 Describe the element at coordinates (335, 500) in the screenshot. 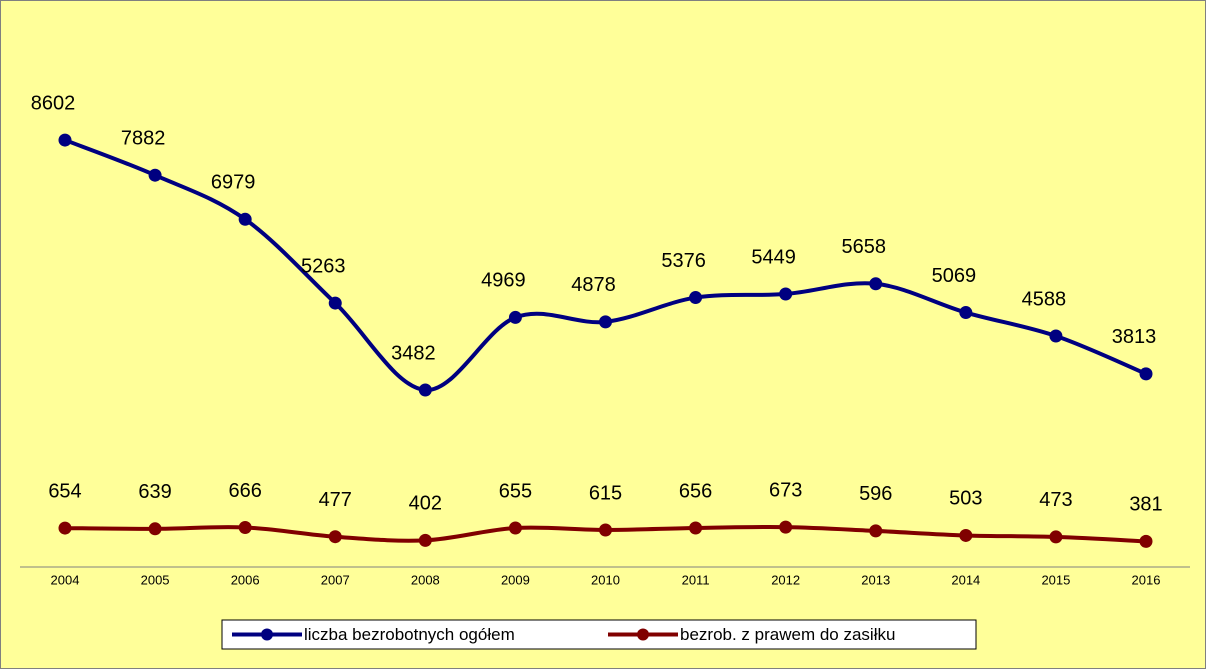

I see `data-label: 477` at that location.